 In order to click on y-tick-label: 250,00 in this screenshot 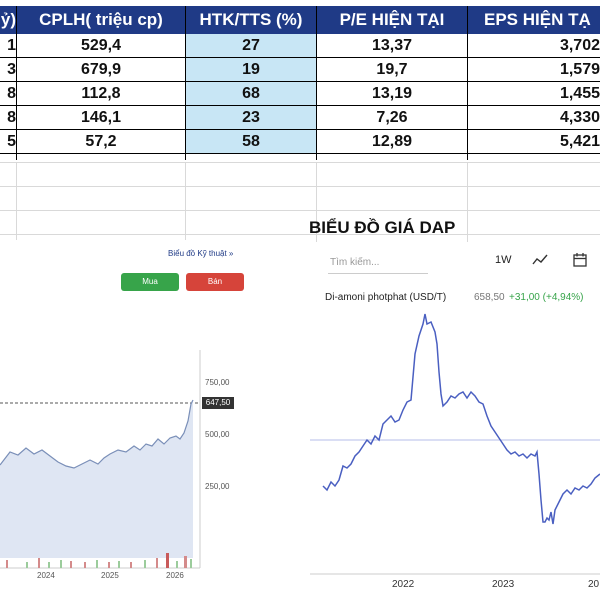, I will do `click(217, 486)`.